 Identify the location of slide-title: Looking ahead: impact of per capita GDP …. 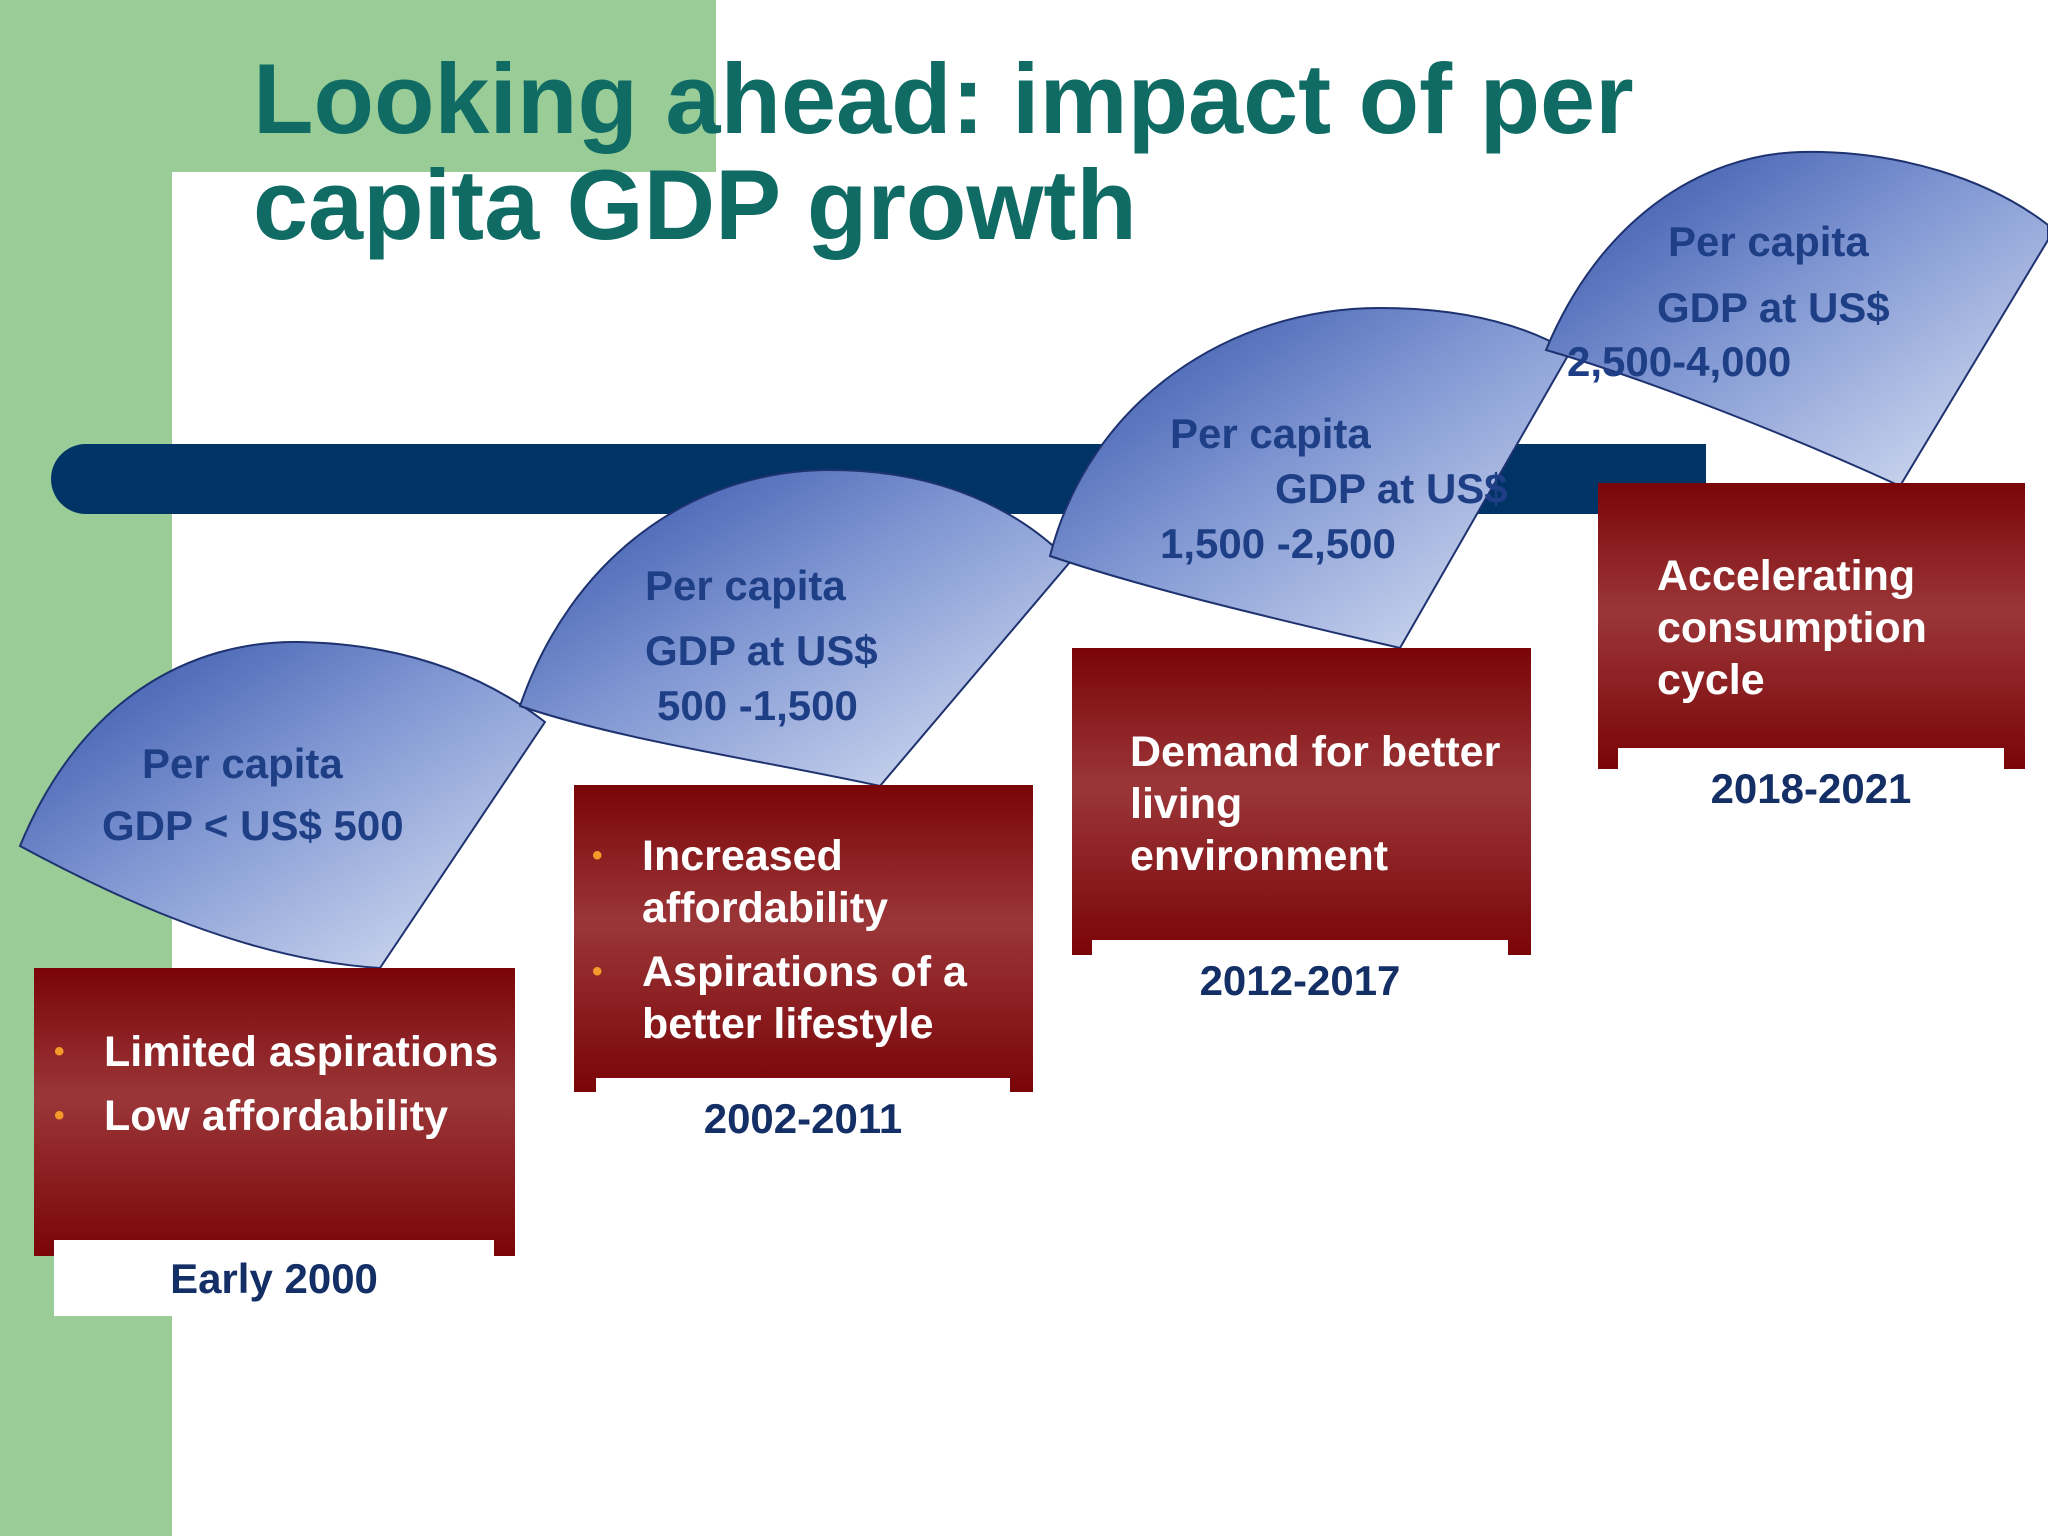
(1053, 152).